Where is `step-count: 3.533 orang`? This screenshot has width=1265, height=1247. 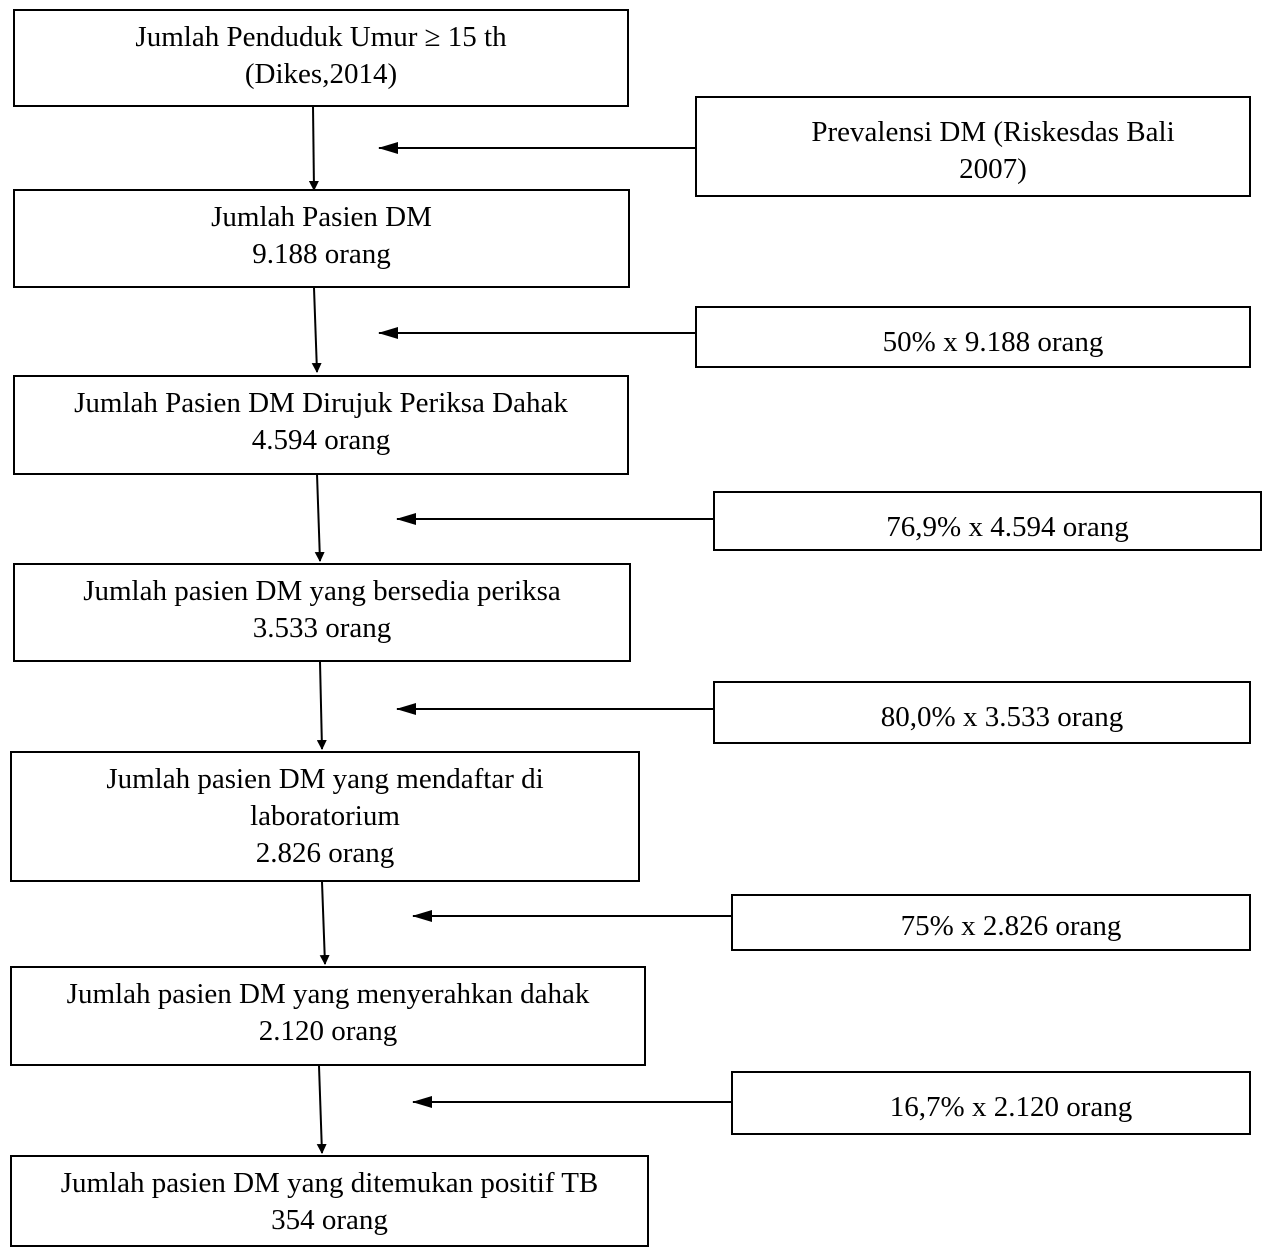
step-count: 3.533 orang is located at coordinates (322, 628).